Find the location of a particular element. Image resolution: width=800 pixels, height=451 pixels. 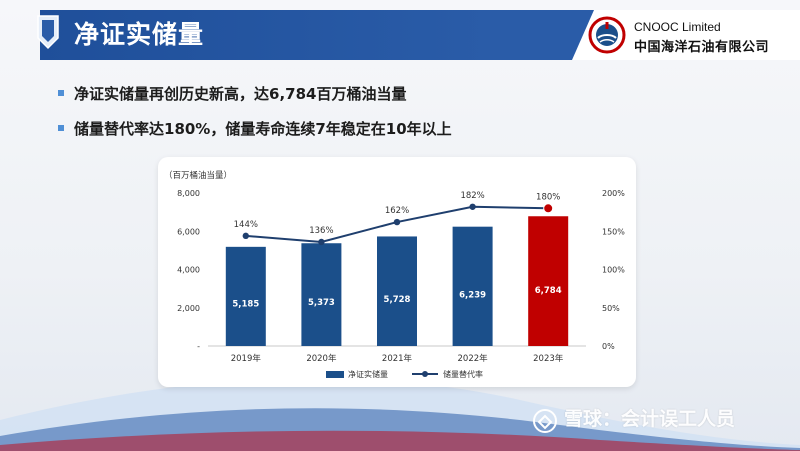

y2-tick-label: 50% is located at coordinates (611, 308).